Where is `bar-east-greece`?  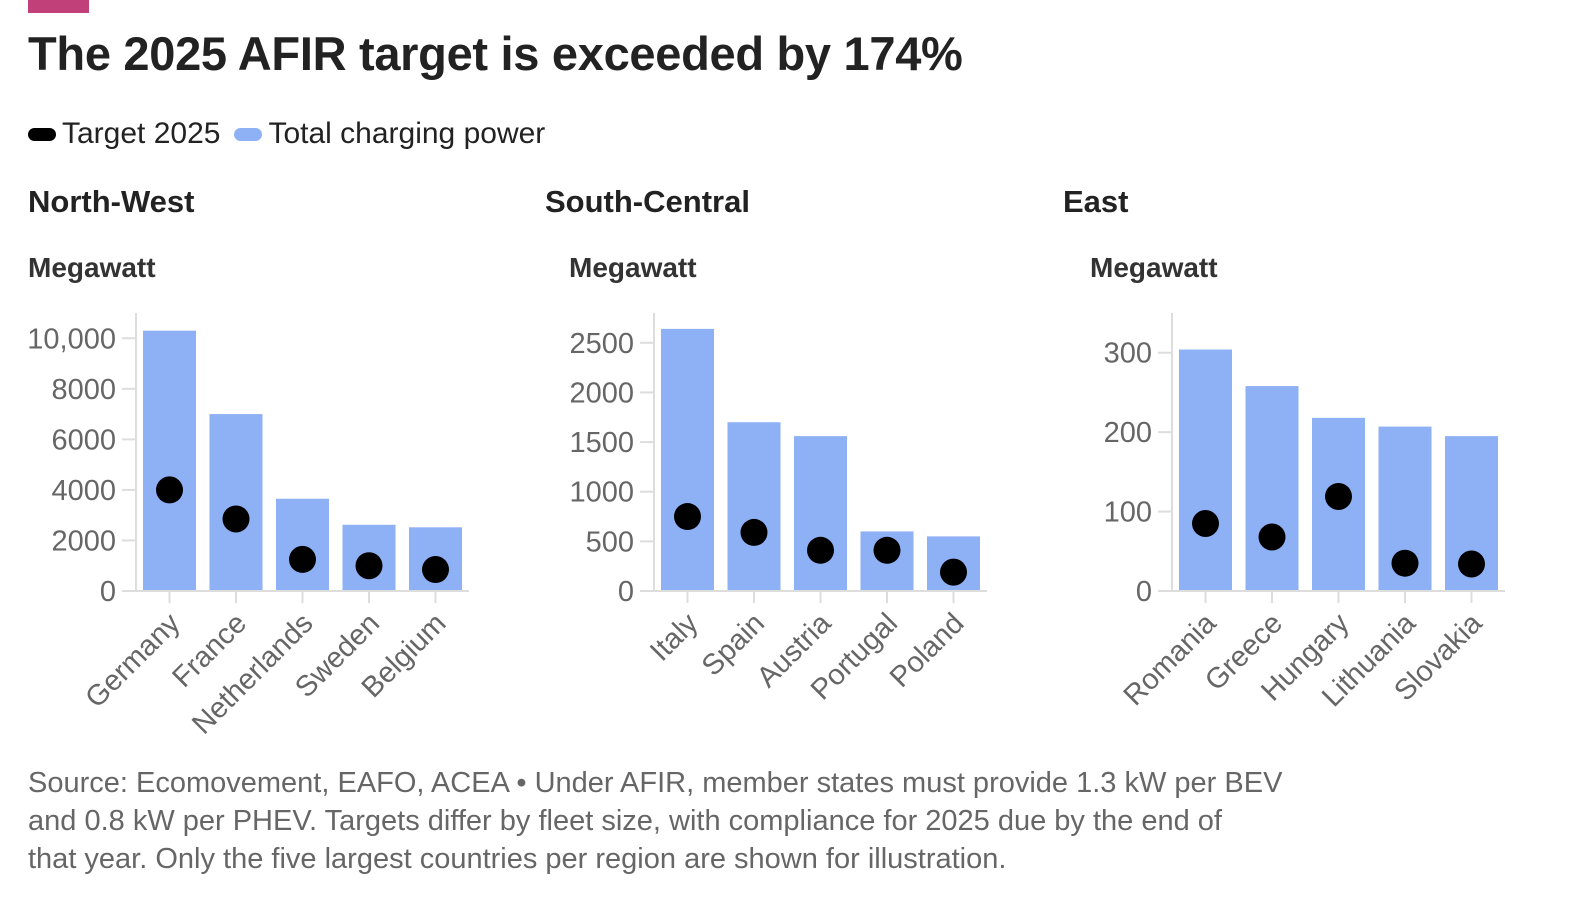
bar-east-greece is located at coordinates (1272, 488).